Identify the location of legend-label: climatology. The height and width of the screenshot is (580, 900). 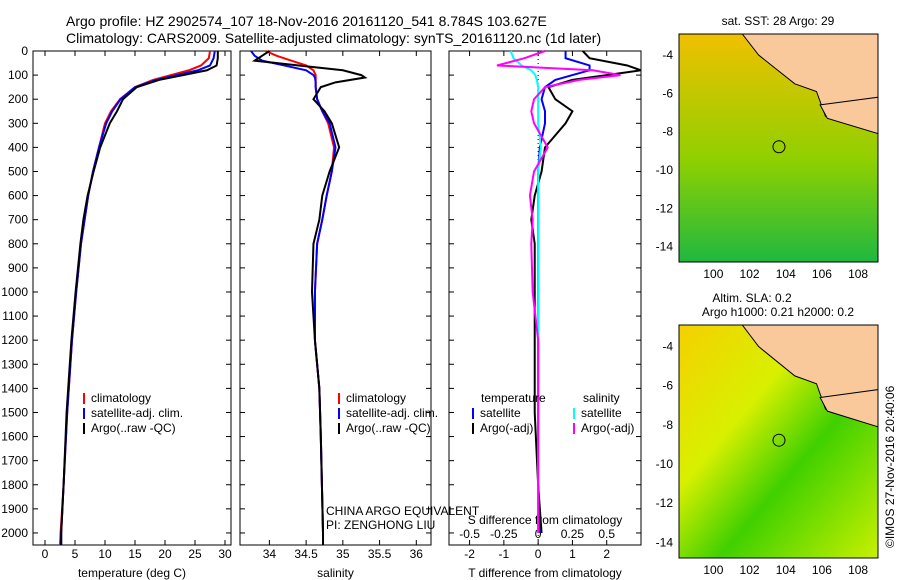
(376, 398).